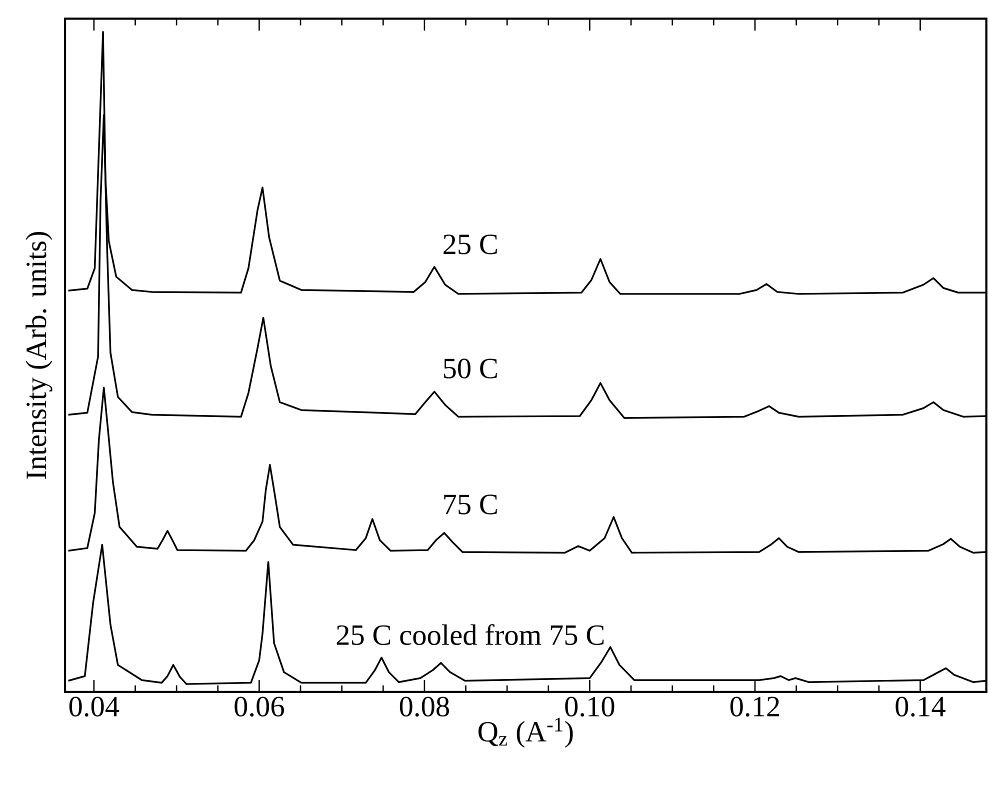  What do you see at coordinates (94, 706) in the screenshot?
I see `x-tick-label: 0.04` at bounding box center [94, 706].